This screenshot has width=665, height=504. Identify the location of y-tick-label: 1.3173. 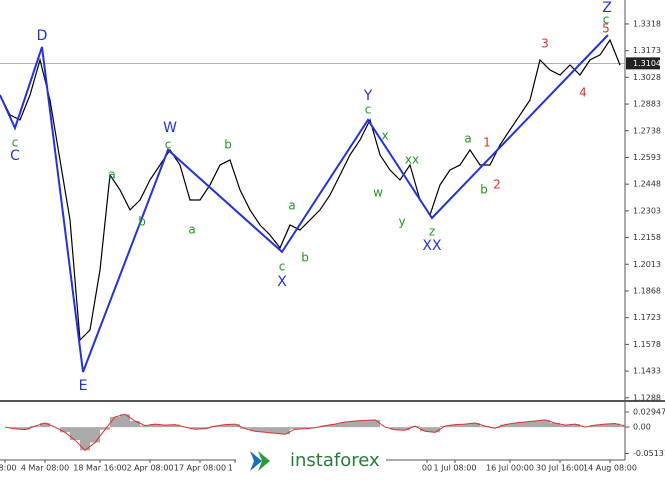
(647, 50).